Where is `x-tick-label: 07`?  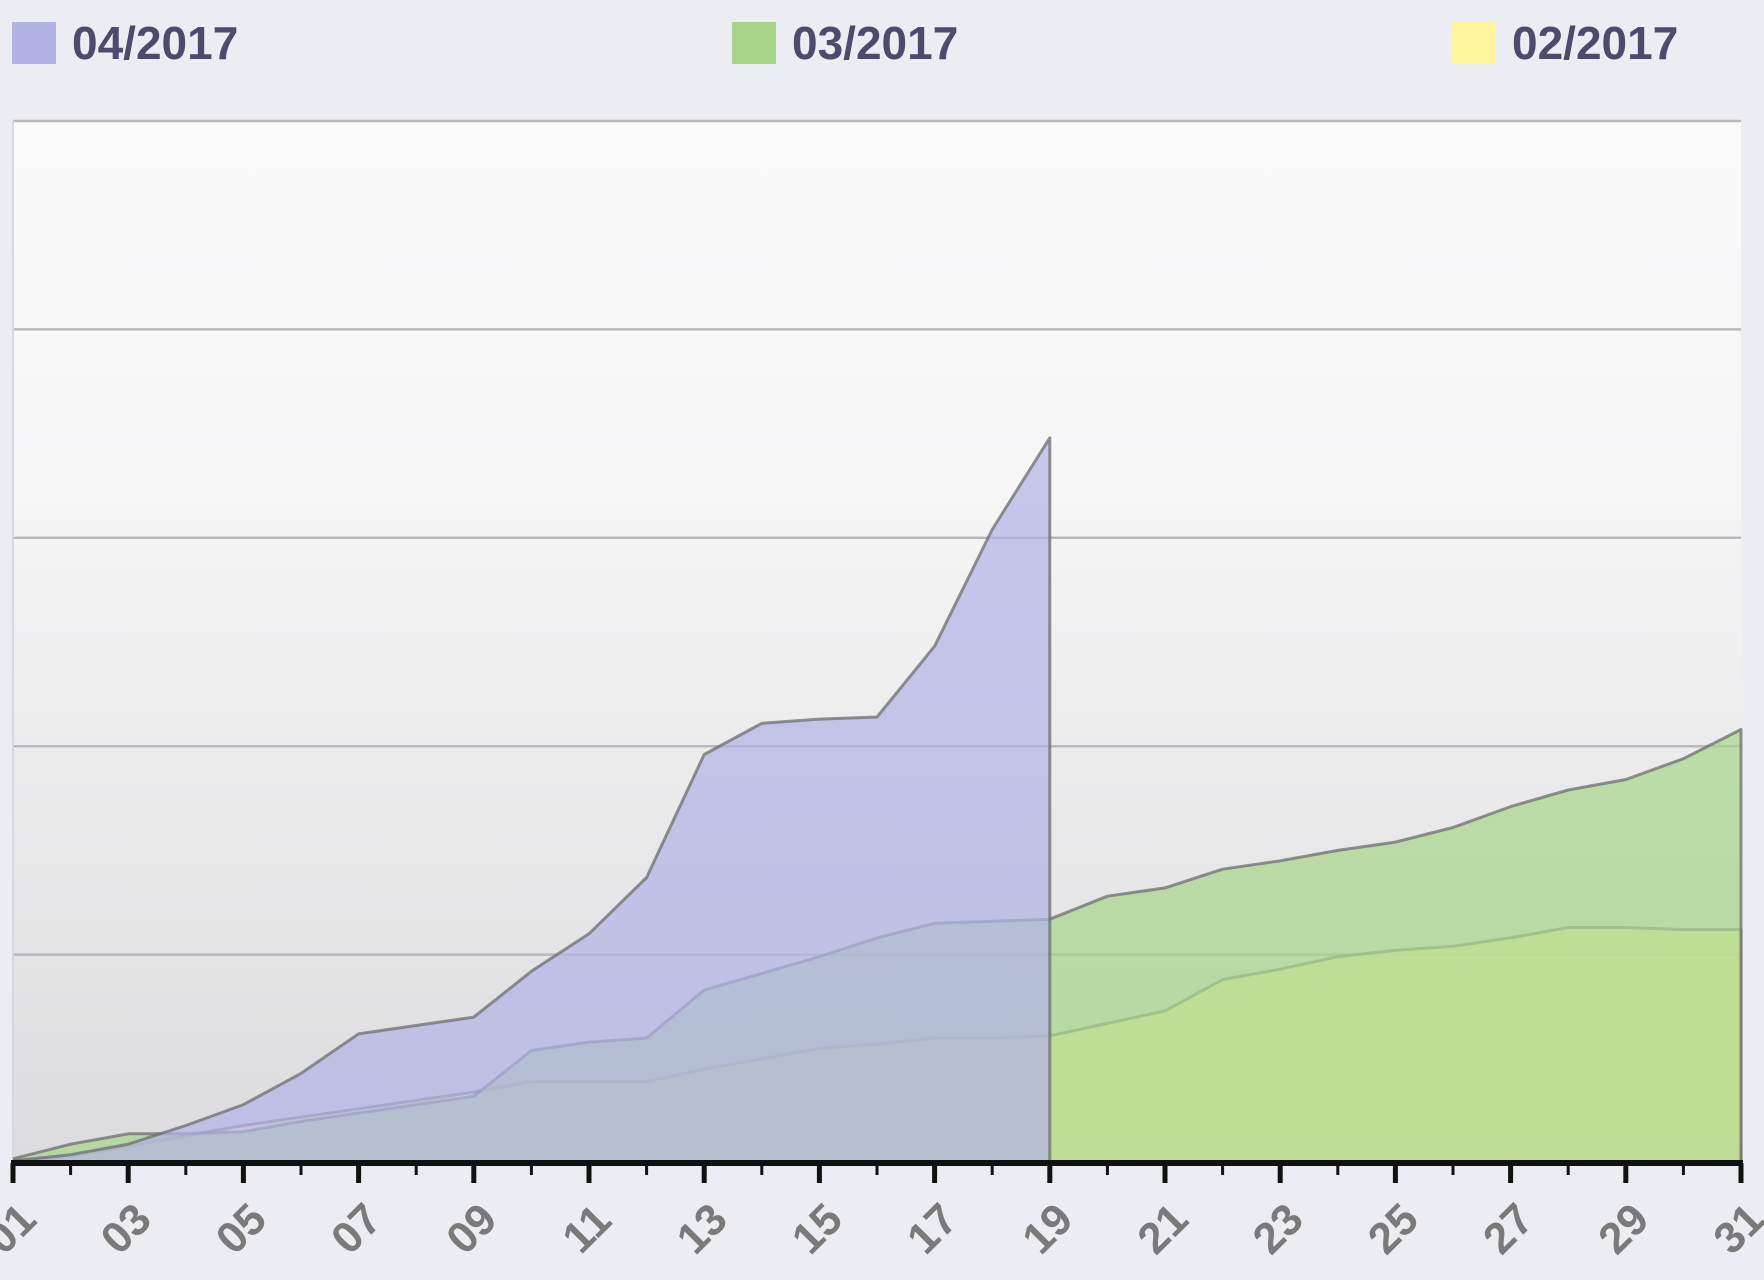 x-tick-label: 07 is located at coordinates (356, 1228).